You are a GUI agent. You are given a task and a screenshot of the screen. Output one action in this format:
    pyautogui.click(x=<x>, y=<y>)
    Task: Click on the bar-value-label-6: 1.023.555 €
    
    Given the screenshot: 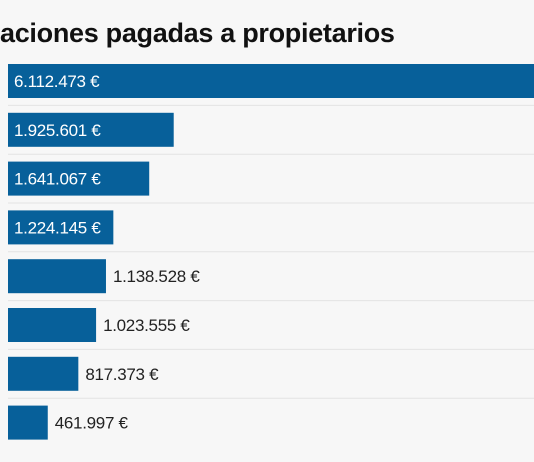 What is the action you would take?
    pyautogui.click(x=146, y=325)
    